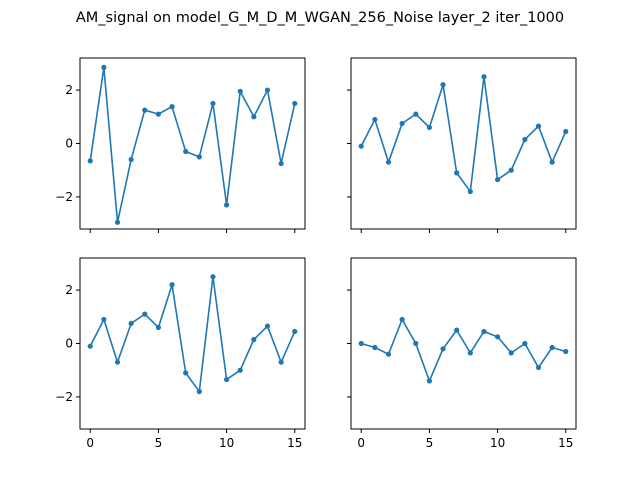 This screenshot has width=640, height=480. I want to click on subplot-top-left: −2 0 2, so click(180, 145).